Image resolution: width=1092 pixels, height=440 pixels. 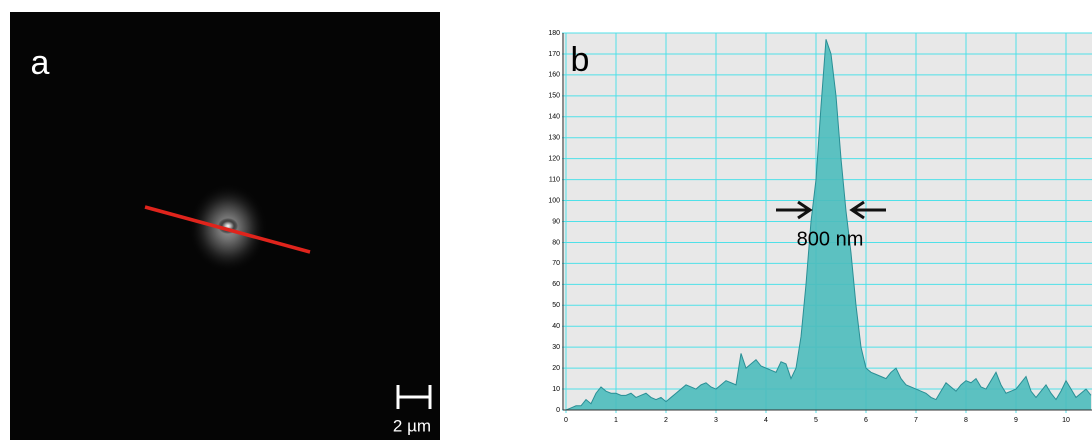 What do you see at coordinates (1066, 420) in the screenshot?
I see `x-tick-label: 10` at bounding box center [1066, 420].